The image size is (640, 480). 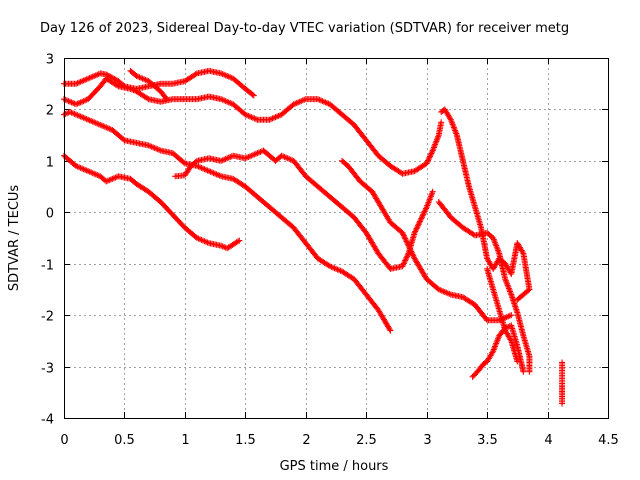 What do you see at coordinates (245, 440) in the screenshot?
I see `x-tick-label: 1.5` at bounding box center [245, 440].